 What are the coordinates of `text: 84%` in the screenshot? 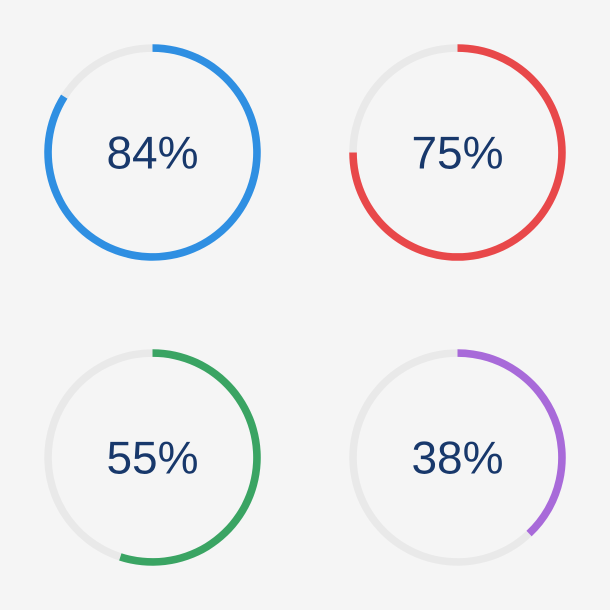 It's located at (152, 152).